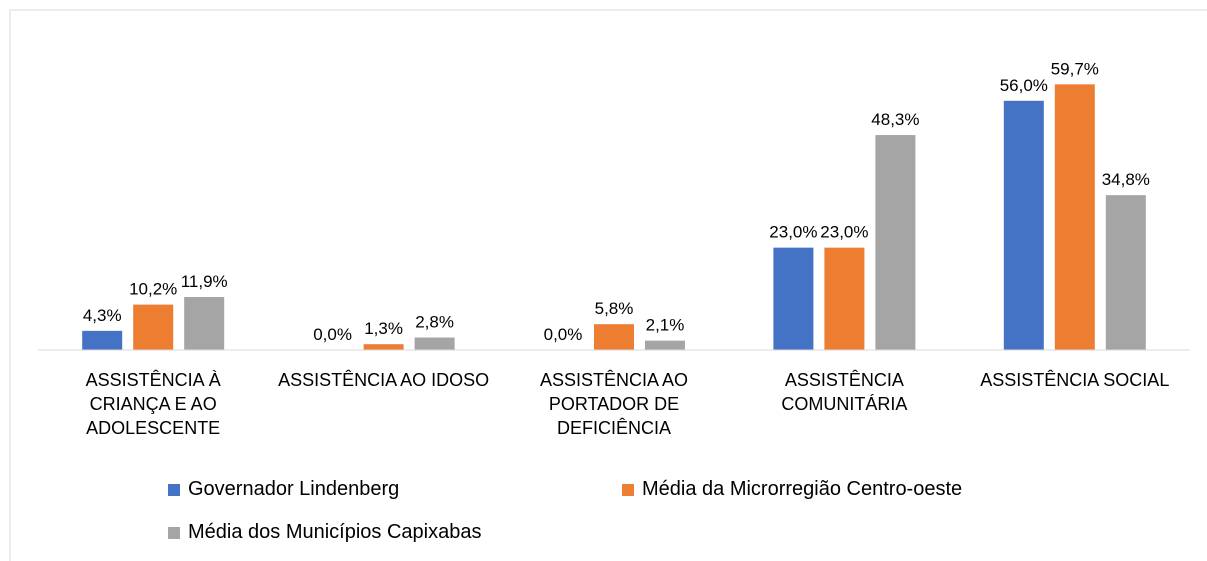 The height and width of the screenshot is (561, 1207). What do you see at coordinates (153, 404) in the screenshot?
I see `x-tick-label: ASSISTÊNCIA À CRIANÇA E AO ADOLESCENTE` at bounding box center [153, 404].